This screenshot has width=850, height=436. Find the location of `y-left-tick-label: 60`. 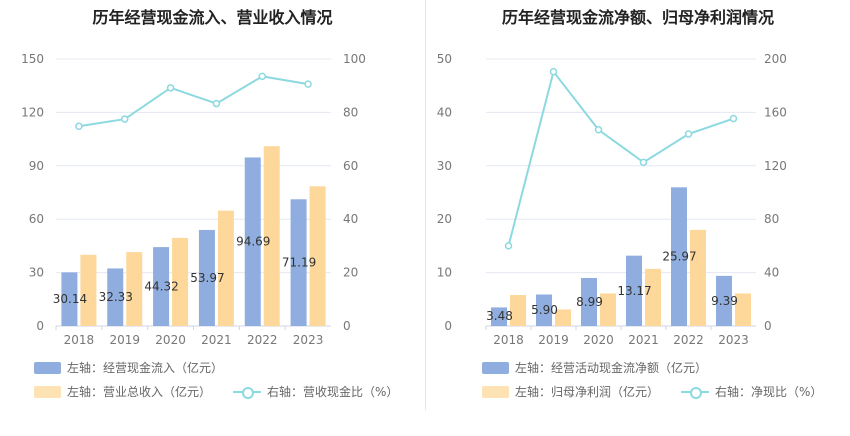

y-left-tick-label: 60 is located at coordinates (36, 219).